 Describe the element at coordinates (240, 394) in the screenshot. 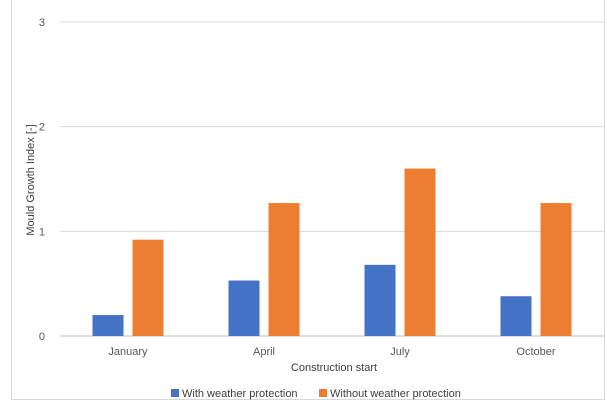

I see `legend-label: With weather protection` at that location.